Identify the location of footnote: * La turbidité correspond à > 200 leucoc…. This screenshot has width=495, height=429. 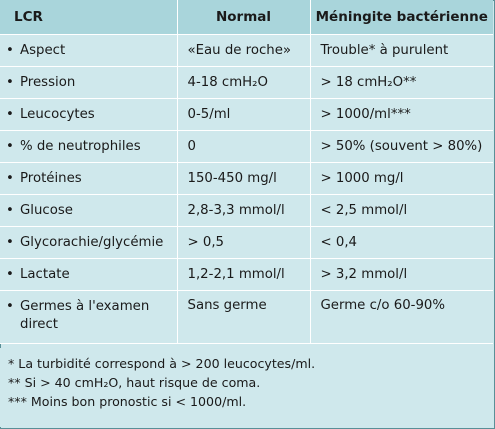
(162, 363).